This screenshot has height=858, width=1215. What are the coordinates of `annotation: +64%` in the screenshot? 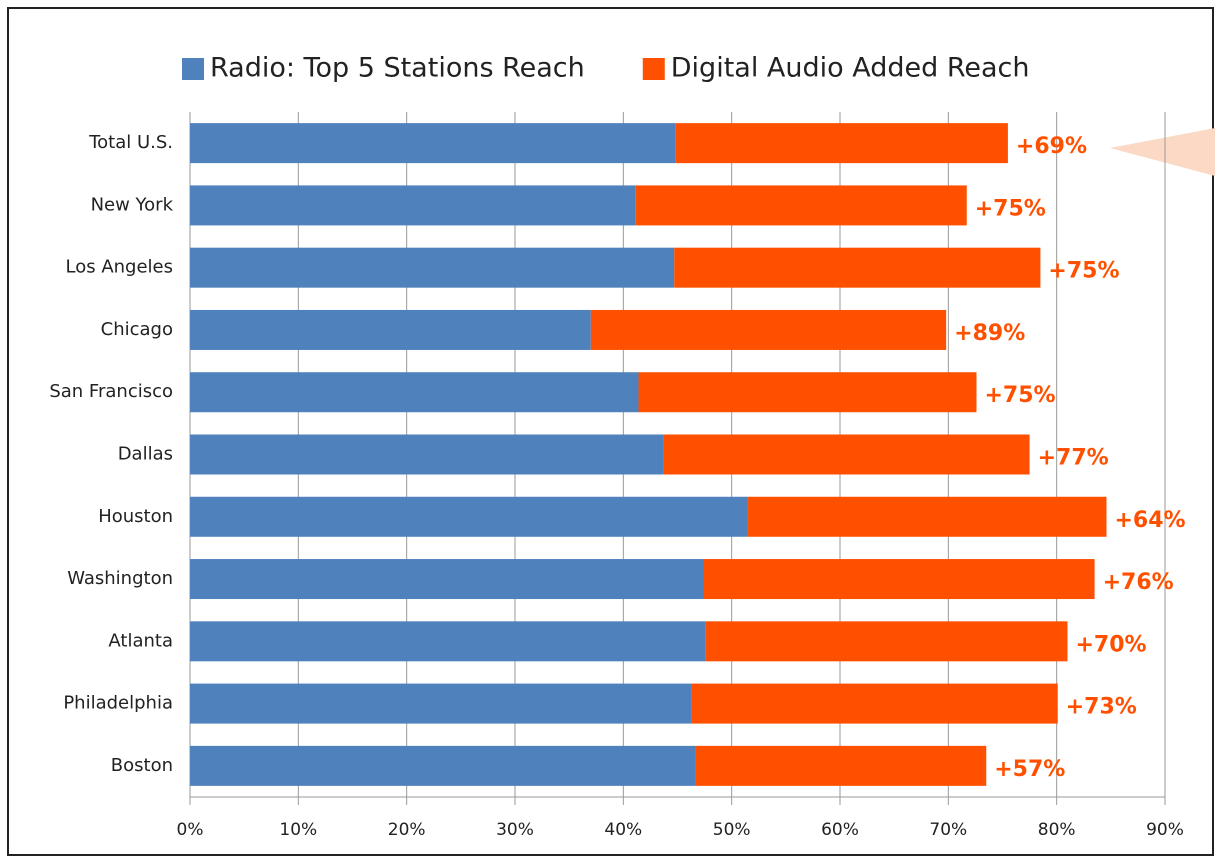 It's located at (1150, 520).